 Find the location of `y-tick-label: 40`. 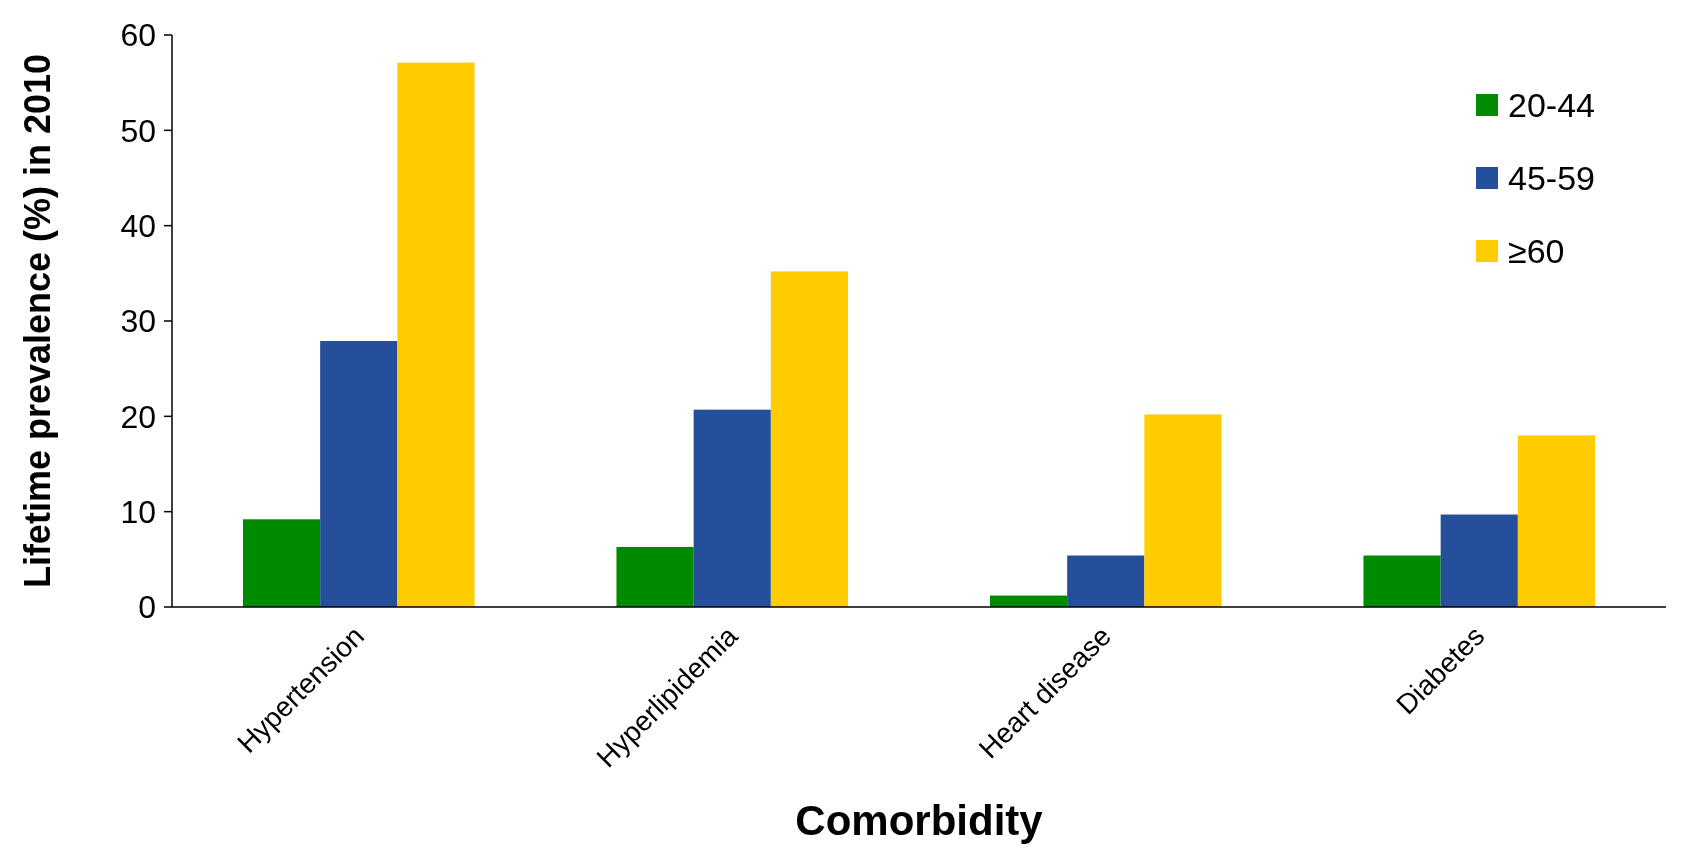

y-tick-label: 40 is located at coordinates (138, 225).